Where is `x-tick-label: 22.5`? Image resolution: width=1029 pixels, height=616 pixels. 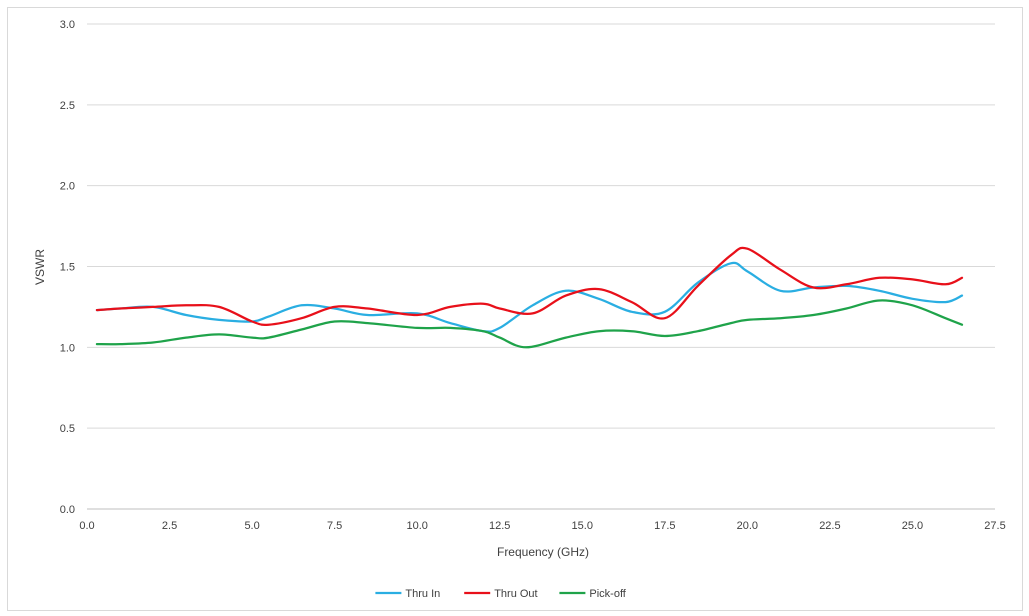
x-tick-label: 22.5 is located at coordinates (829, 526).